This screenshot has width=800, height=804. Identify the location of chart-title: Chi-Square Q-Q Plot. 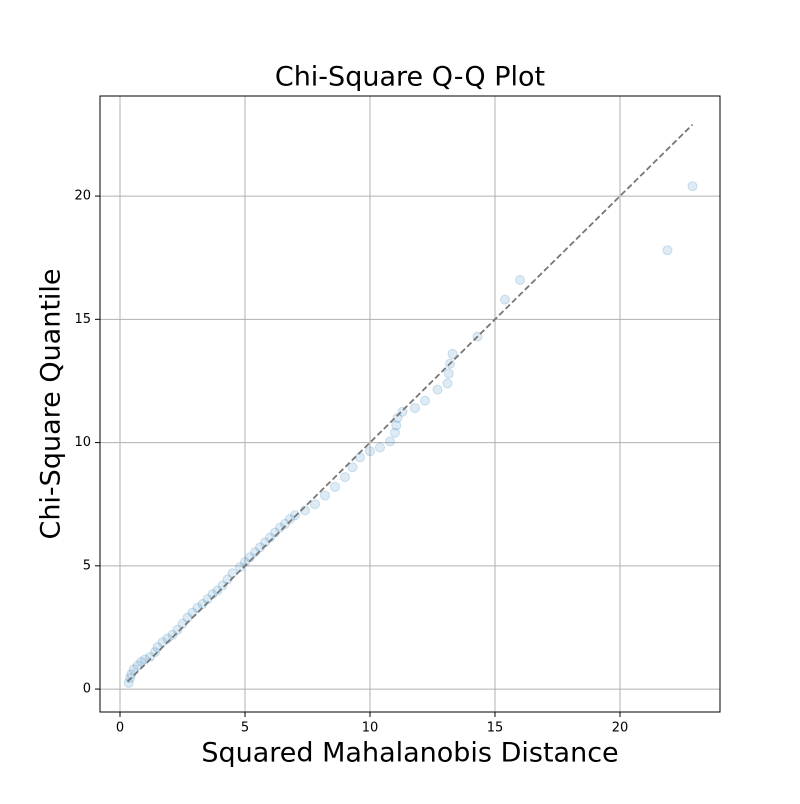
(410, 77).